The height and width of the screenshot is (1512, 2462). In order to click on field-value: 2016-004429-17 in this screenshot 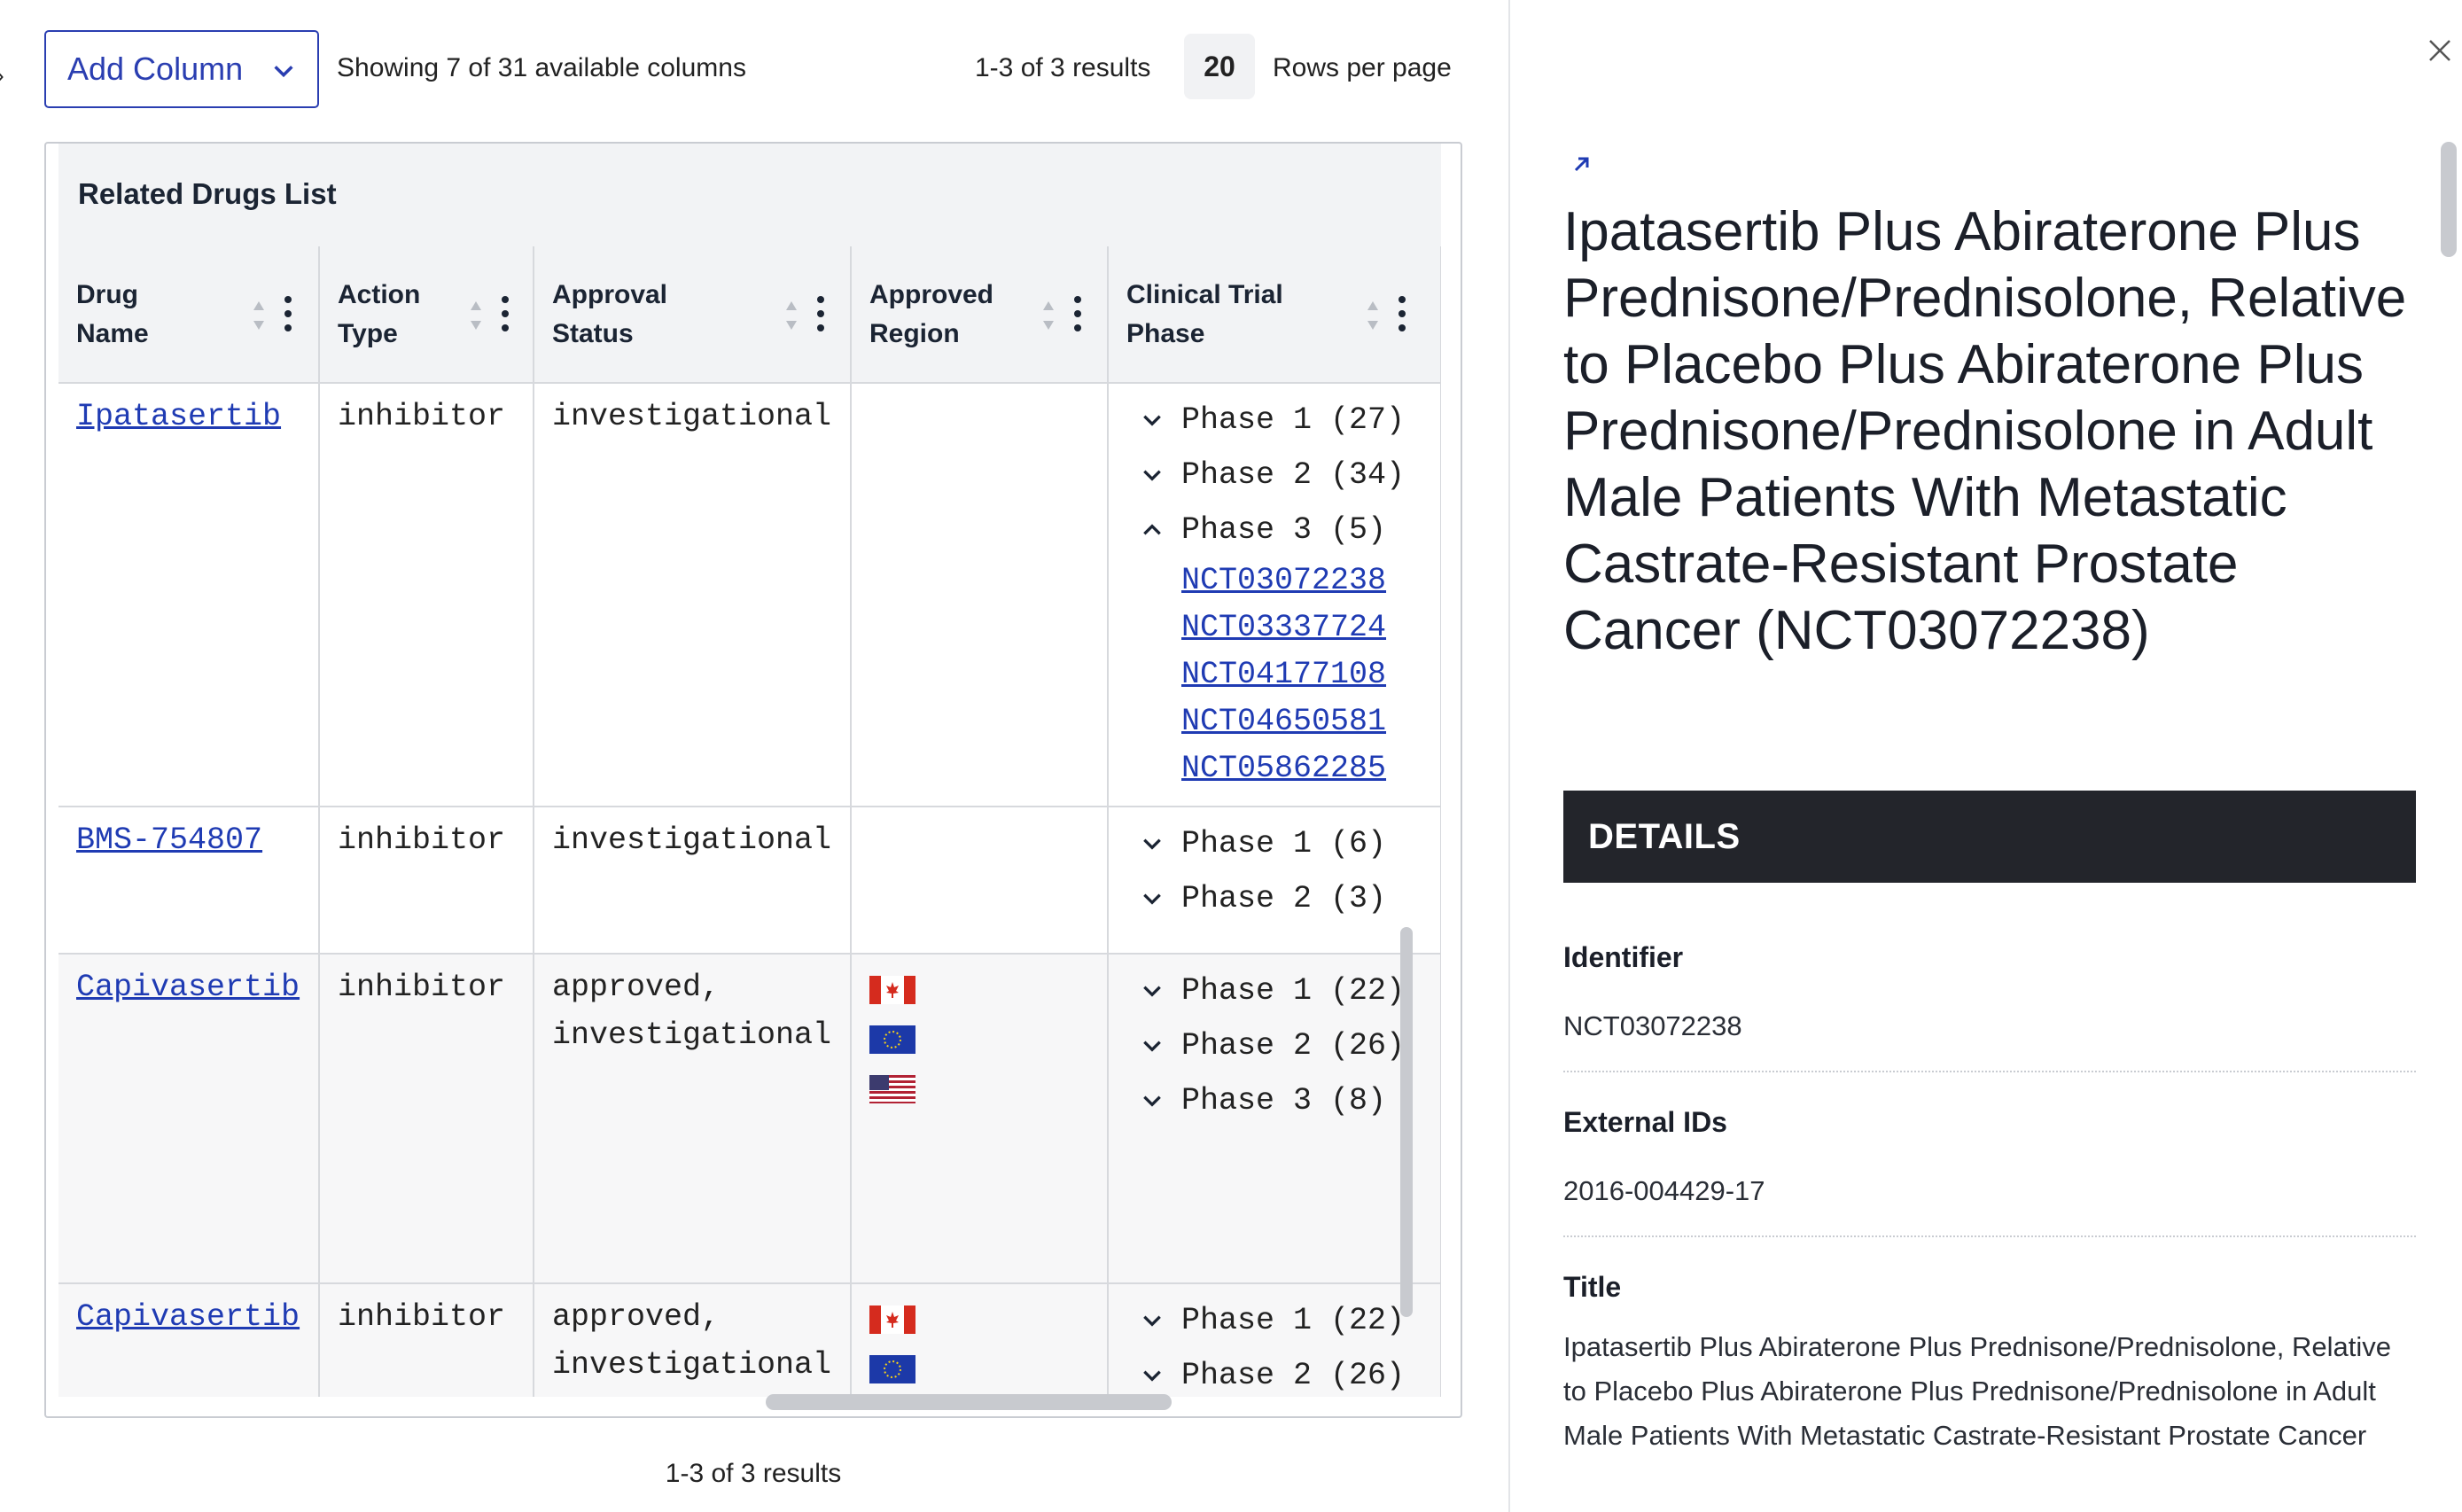, I will do `click(1664, 1190)`.